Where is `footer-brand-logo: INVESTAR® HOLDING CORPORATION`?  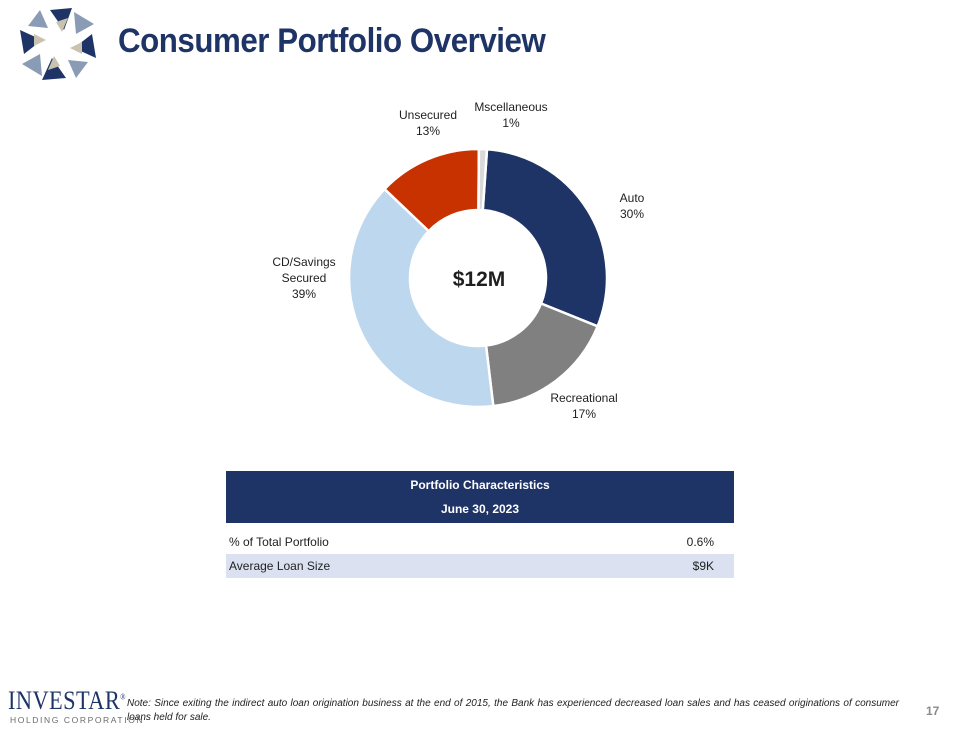
footer-brand-logo: INVESTAR® HOLDING CORPORATION is located at coordinates (75, 706).